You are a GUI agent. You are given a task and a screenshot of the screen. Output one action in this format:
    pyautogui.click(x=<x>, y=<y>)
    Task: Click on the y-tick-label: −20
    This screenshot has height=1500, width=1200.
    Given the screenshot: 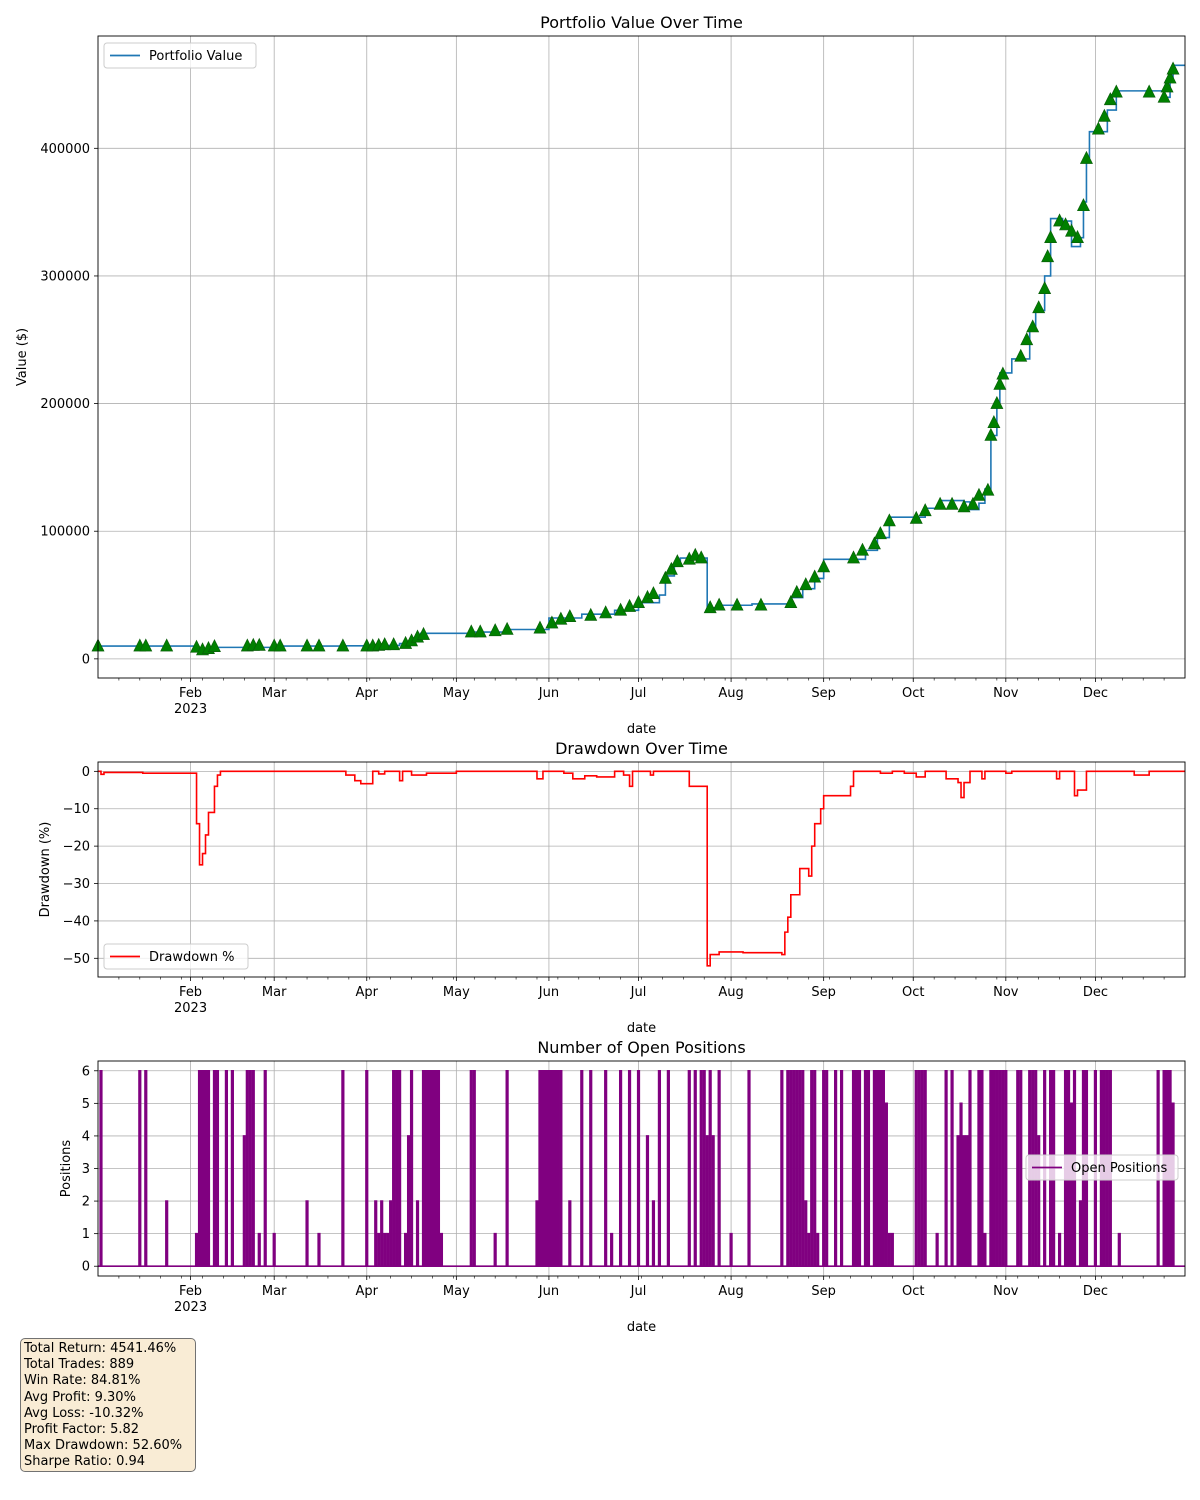 What is the action you would take?
    pyautogui.click(x=76, y=847)
    